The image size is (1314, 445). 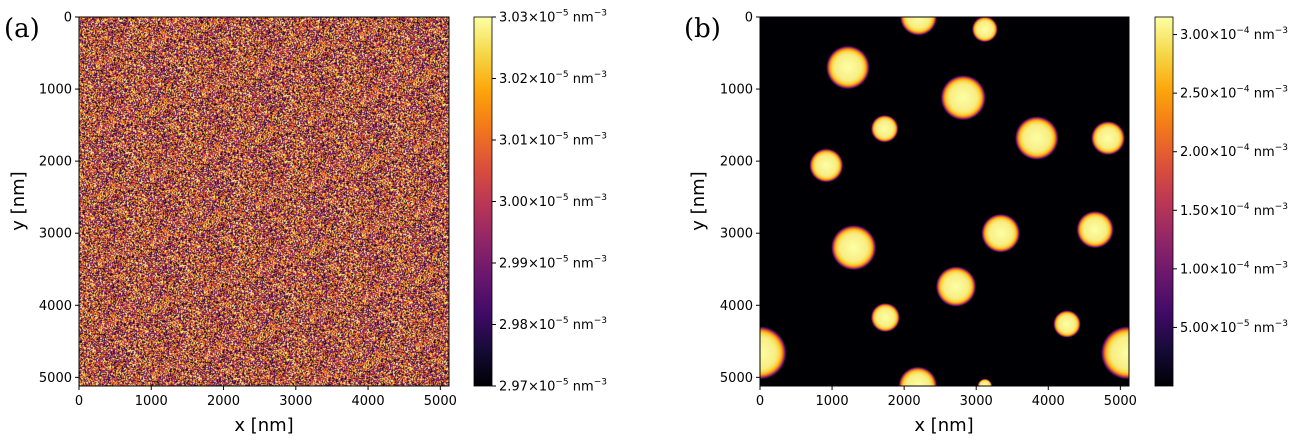 I want to click on panel-b-y-axis: 0 1000 2000 3000 4000 5000, so click(x=740, y=198).